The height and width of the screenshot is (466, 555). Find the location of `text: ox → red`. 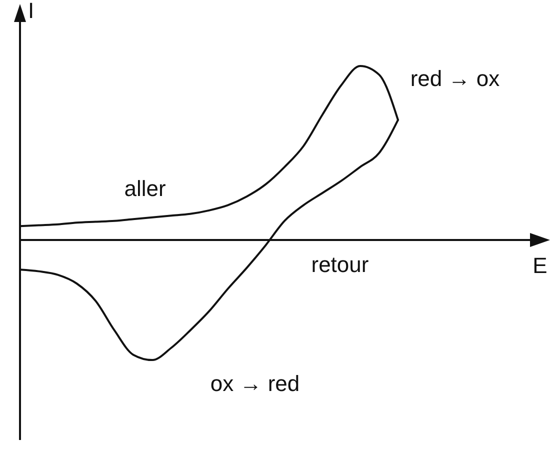

text: ox → red is located at coordinates (255, 383).